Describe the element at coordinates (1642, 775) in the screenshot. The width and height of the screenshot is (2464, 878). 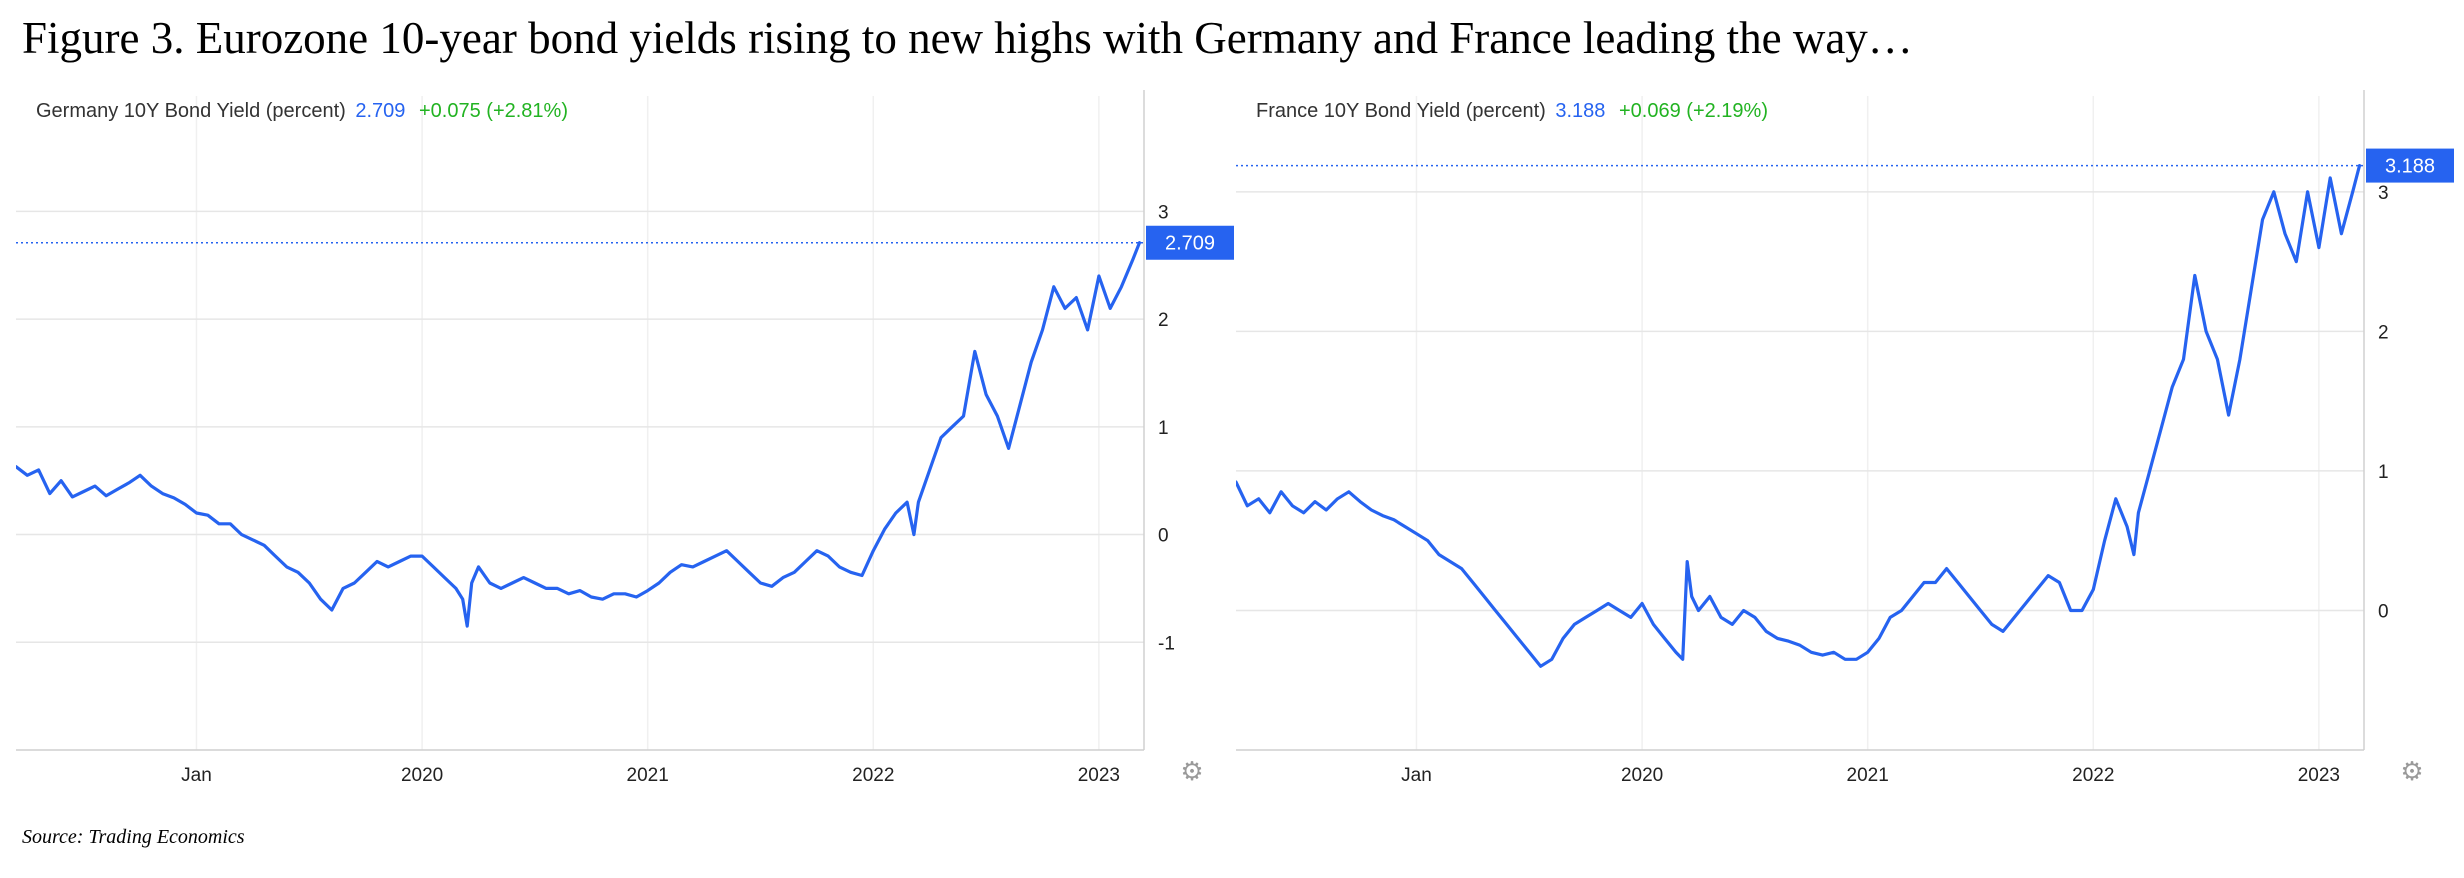
I see `france-x-tick-label: 2020` at that location.